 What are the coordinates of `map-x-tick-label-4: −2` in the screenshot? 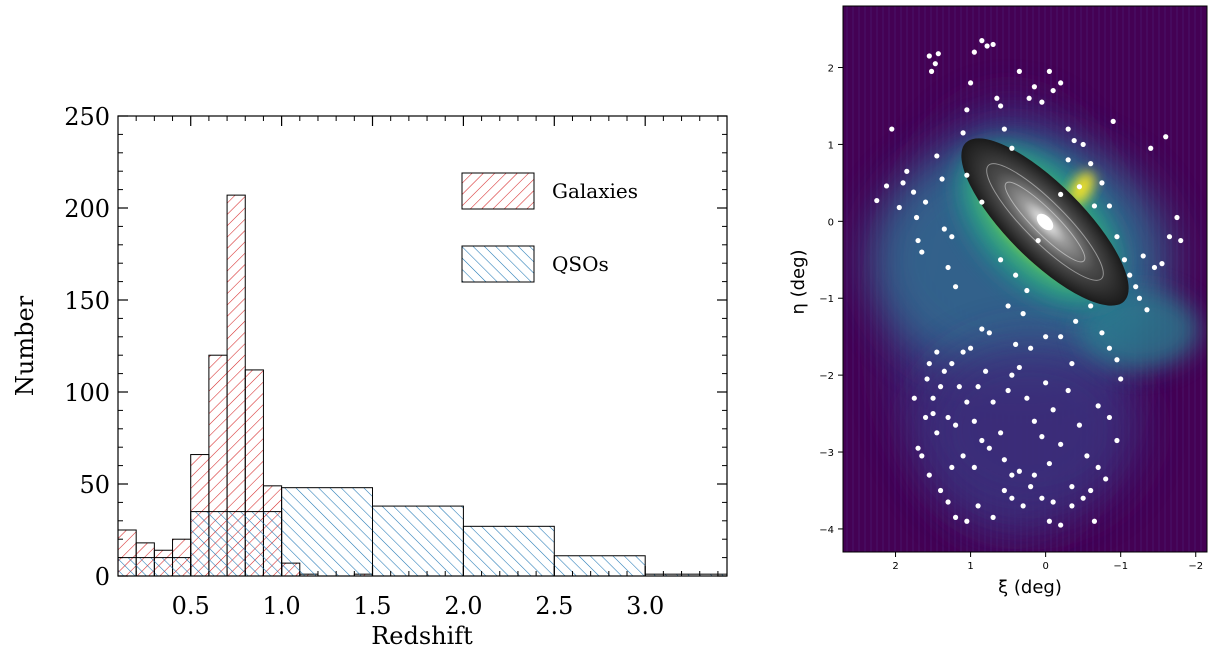 It's located at (1195, 566).